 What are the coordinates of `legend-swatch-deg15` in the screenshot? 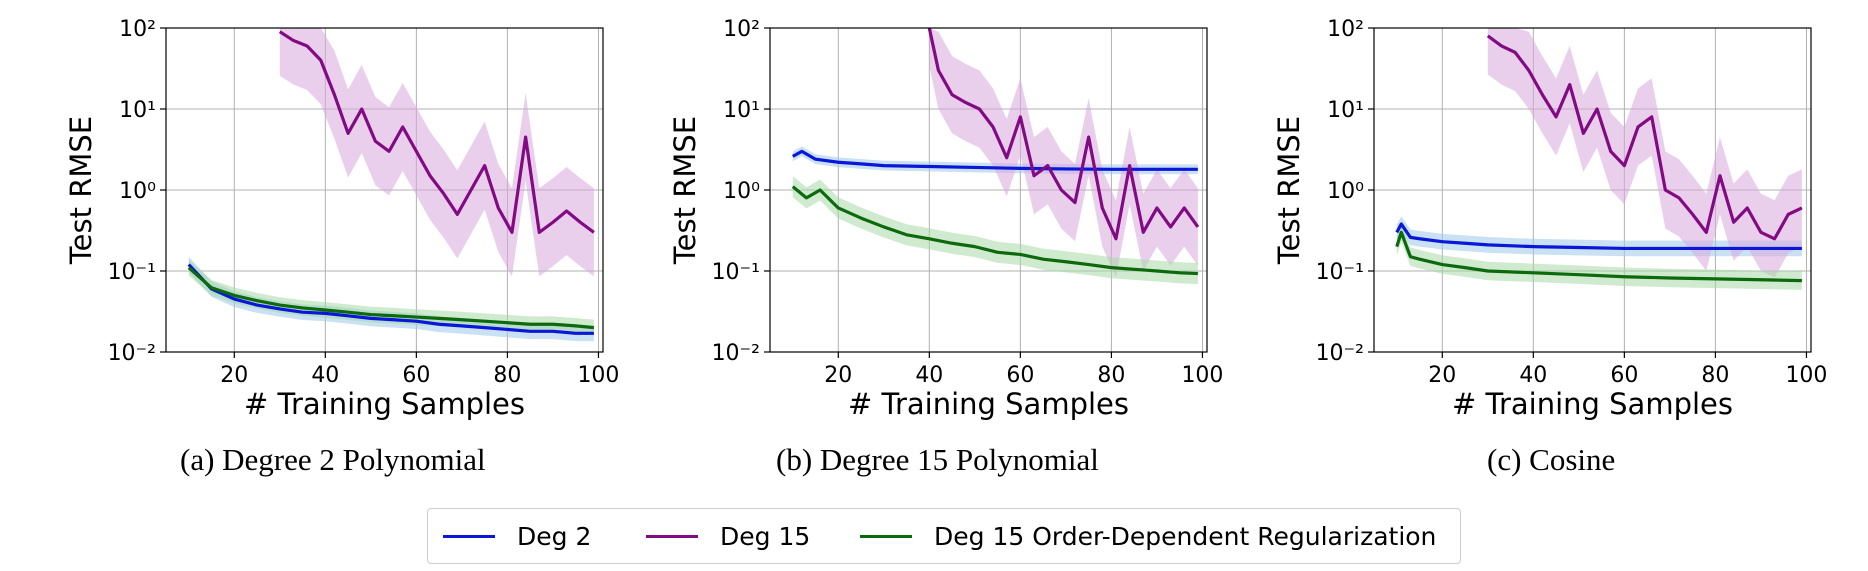 It's located at (672, 536).